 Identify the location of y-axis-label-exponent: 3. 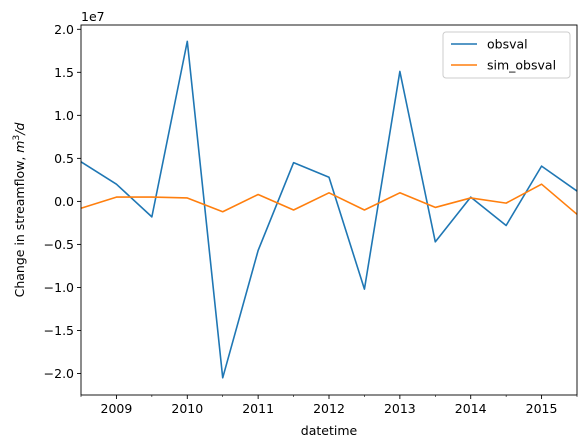
(17, 138).